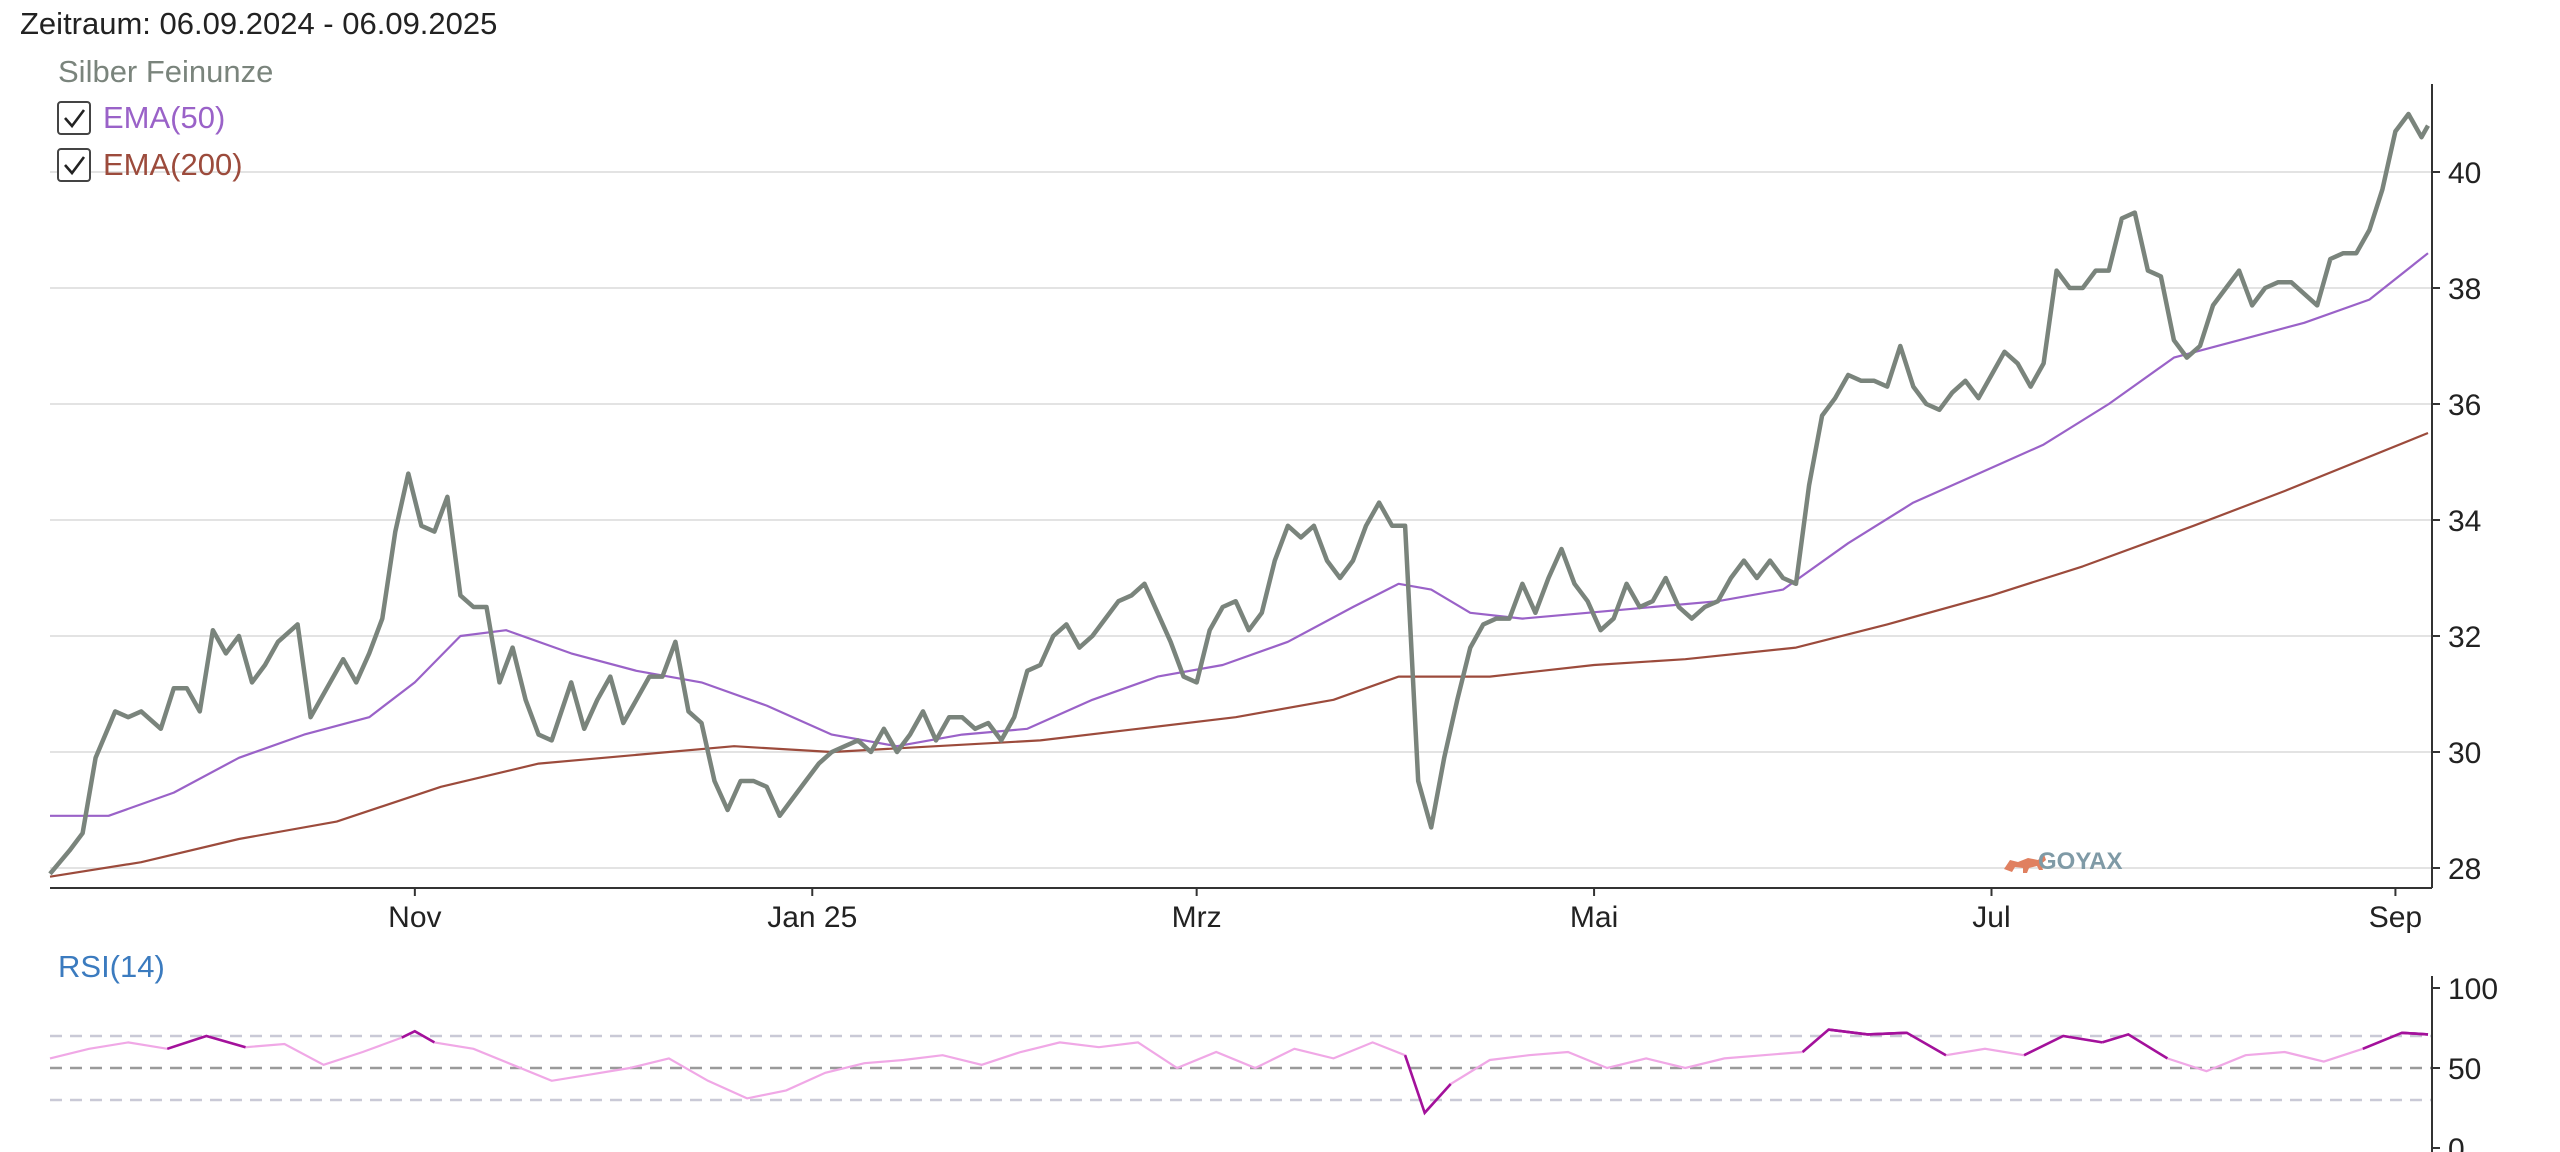 The image size is (2560, 1152). I want to click on x-tick-label: Nov, so click(414, 917).